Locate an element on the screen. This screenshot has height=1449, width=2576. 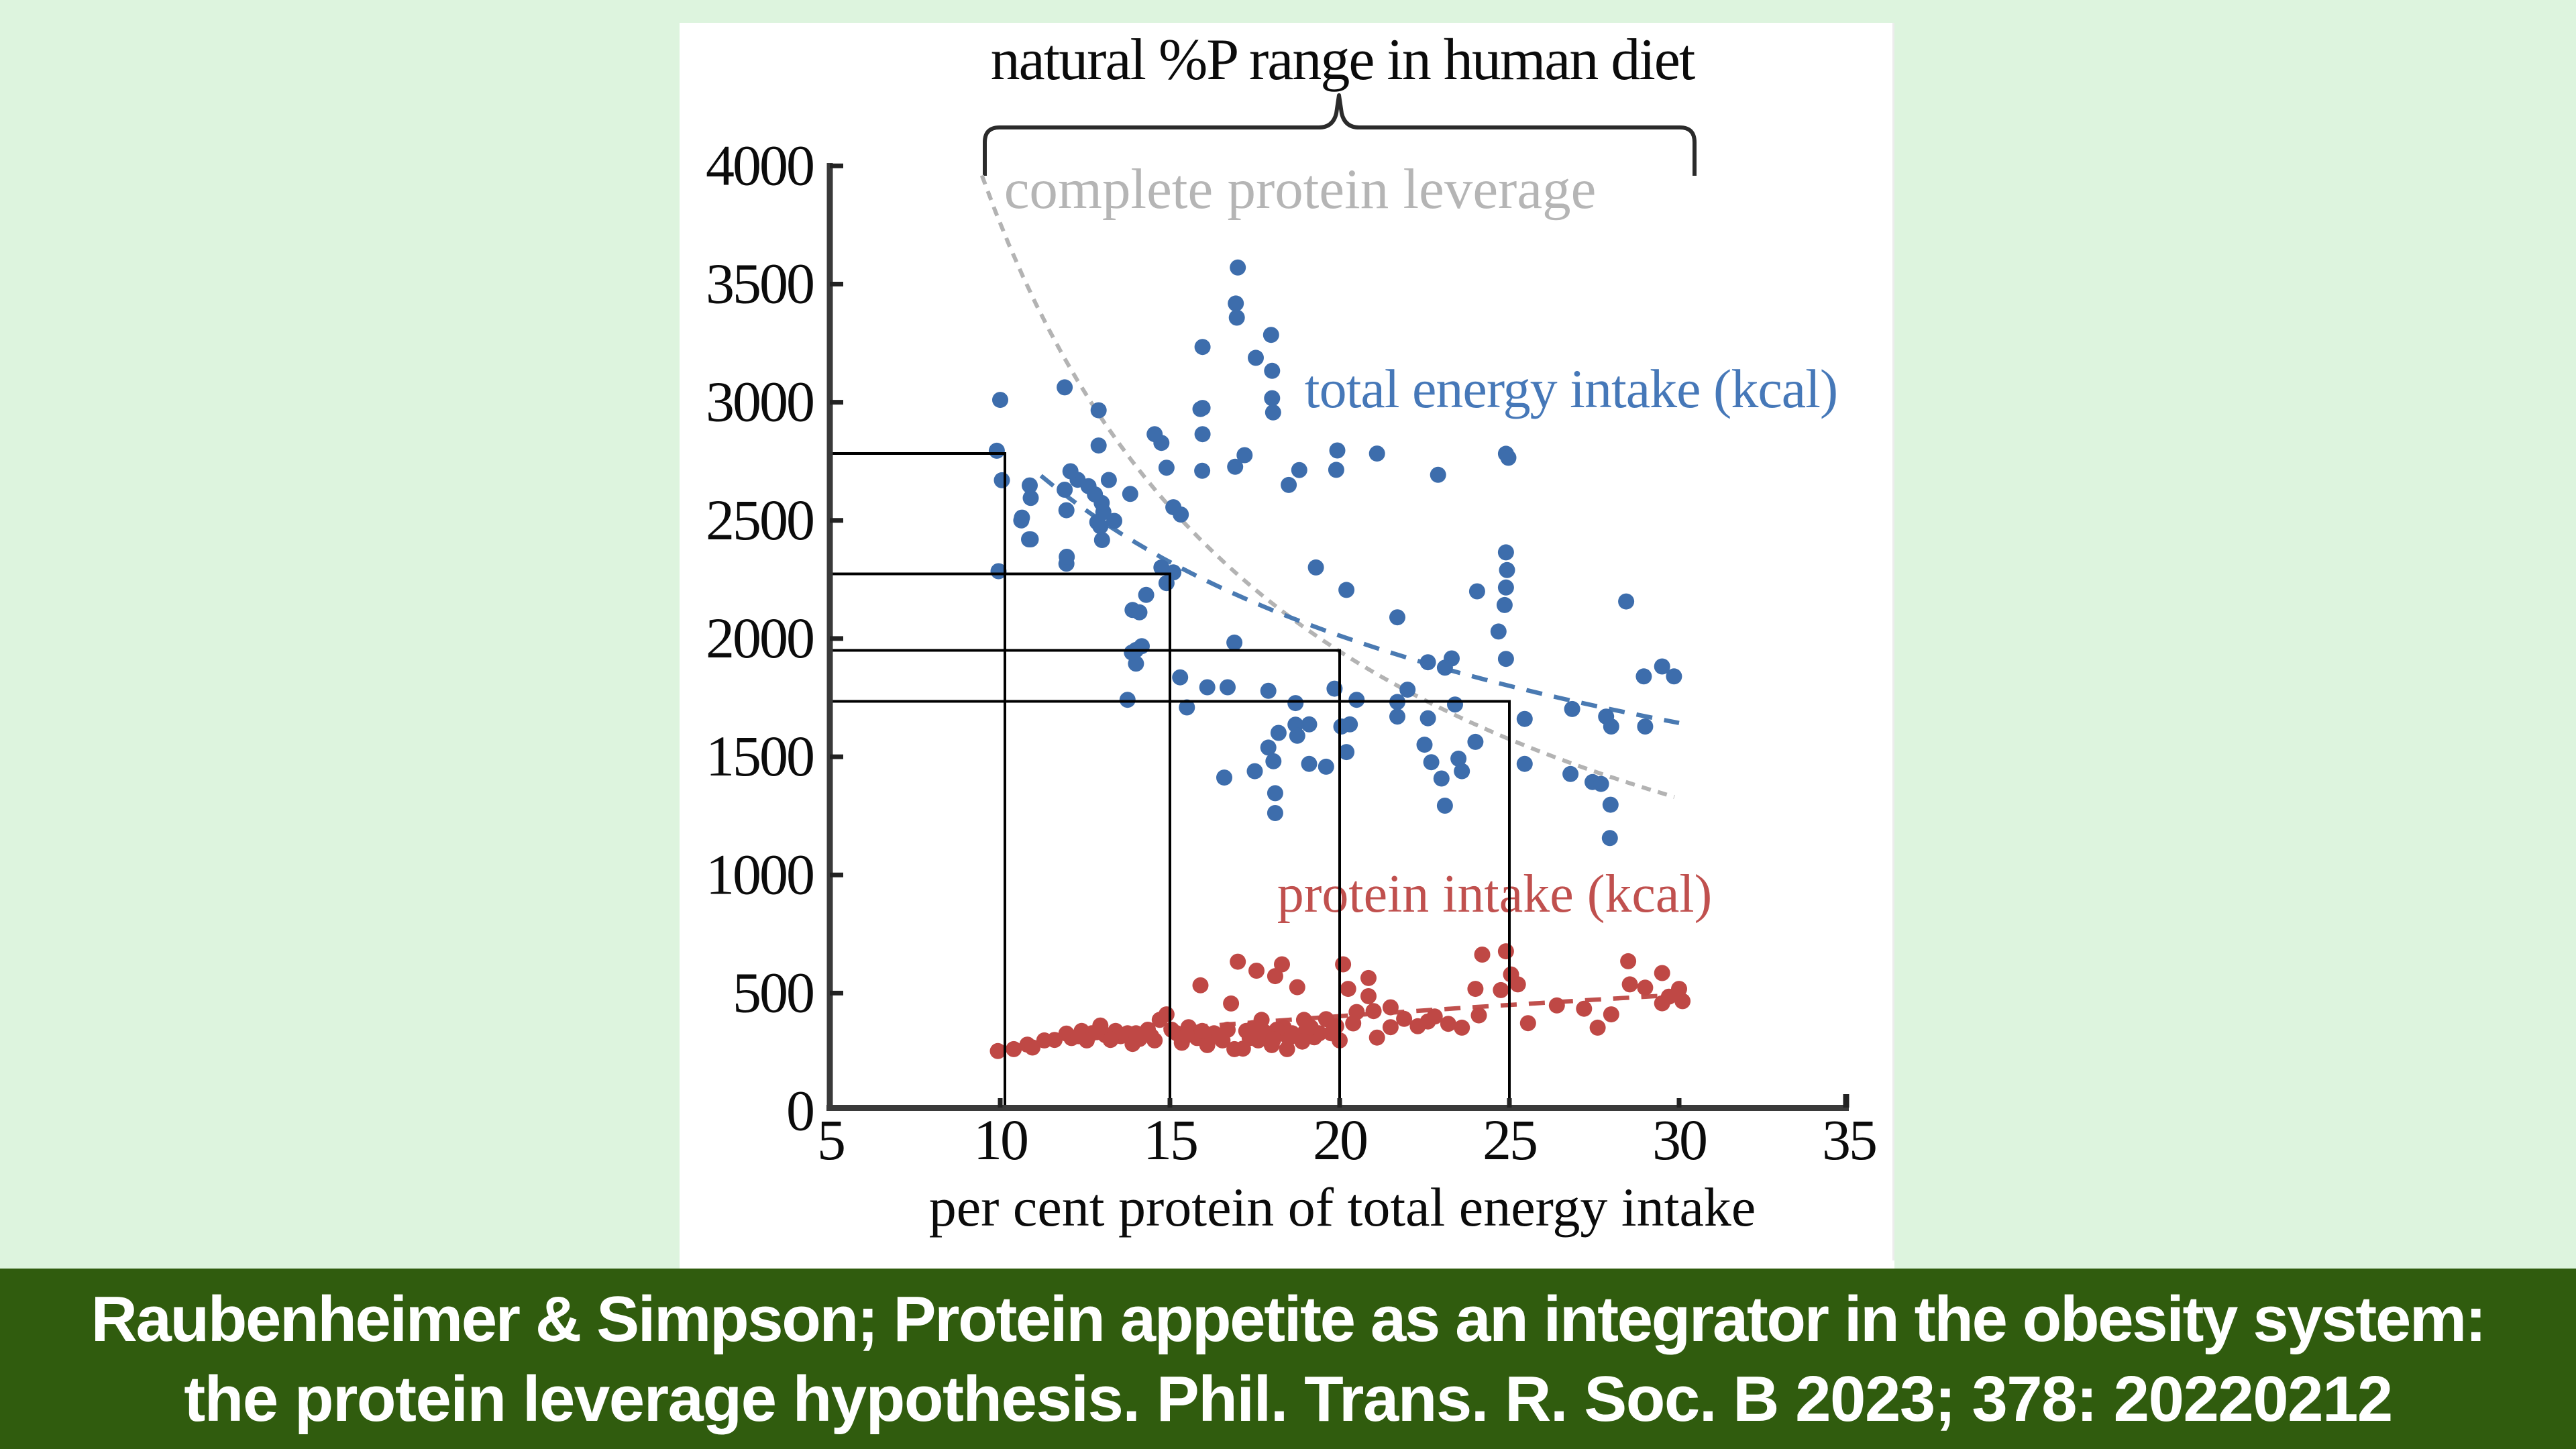
svg-text: total energy intake (kcal) is located at coordinates (1571, 388).